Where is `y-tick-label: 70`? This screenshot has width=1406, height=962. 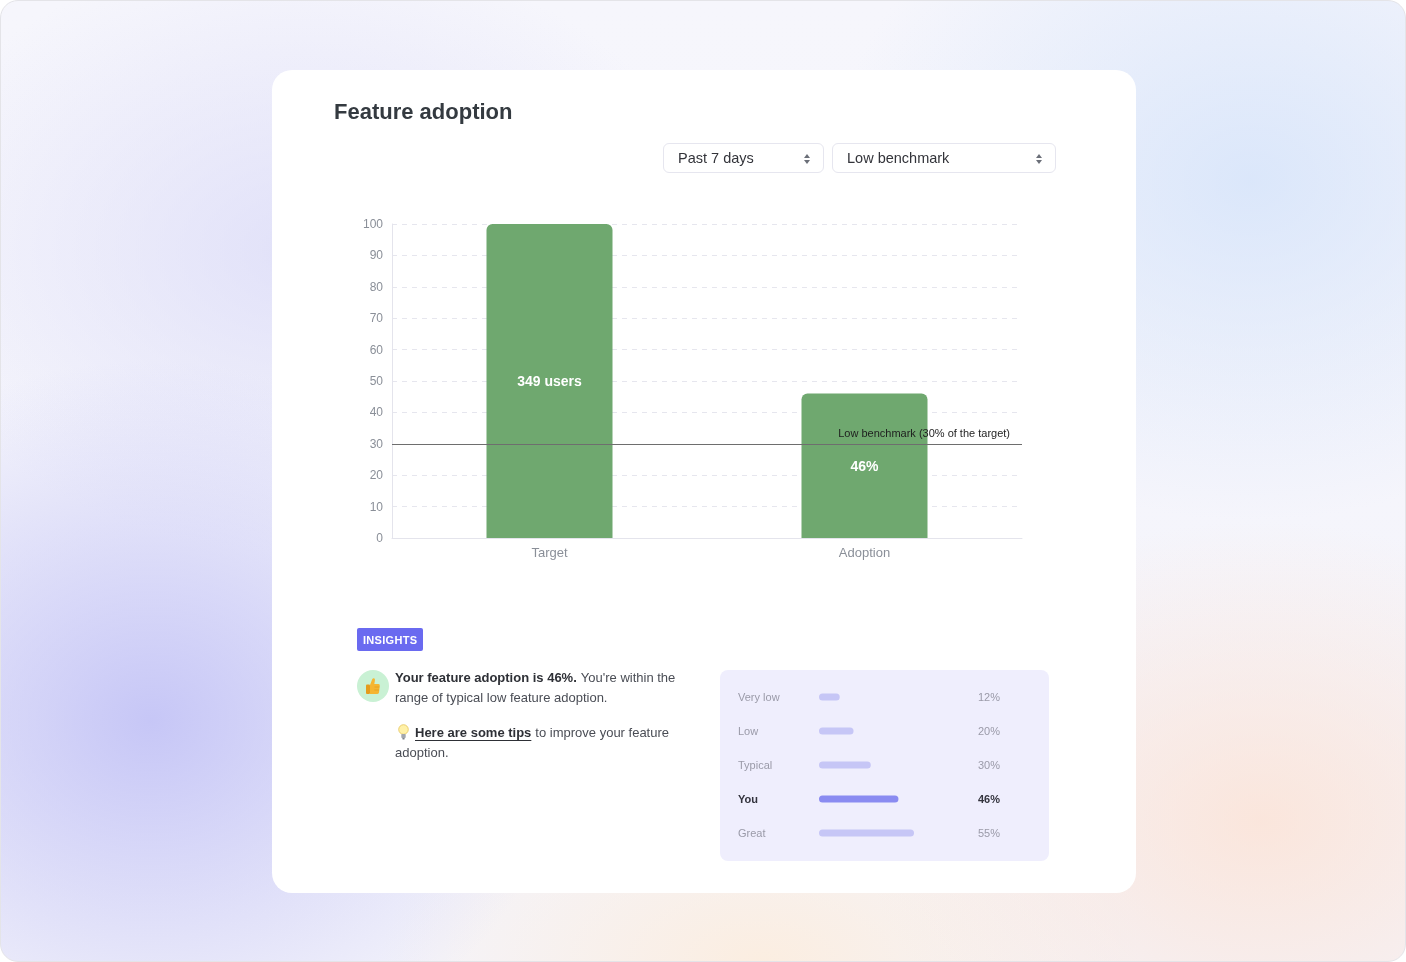 y-tick-label: 70 is located at coordinates (376, 318).